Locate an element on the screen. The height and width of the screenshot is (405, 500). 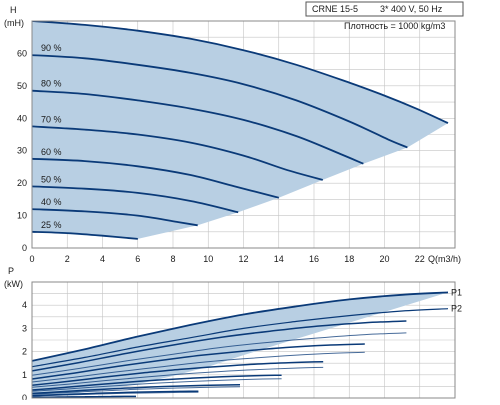
flow-x-tick-label: 10 is located at coordinates (208, 259).